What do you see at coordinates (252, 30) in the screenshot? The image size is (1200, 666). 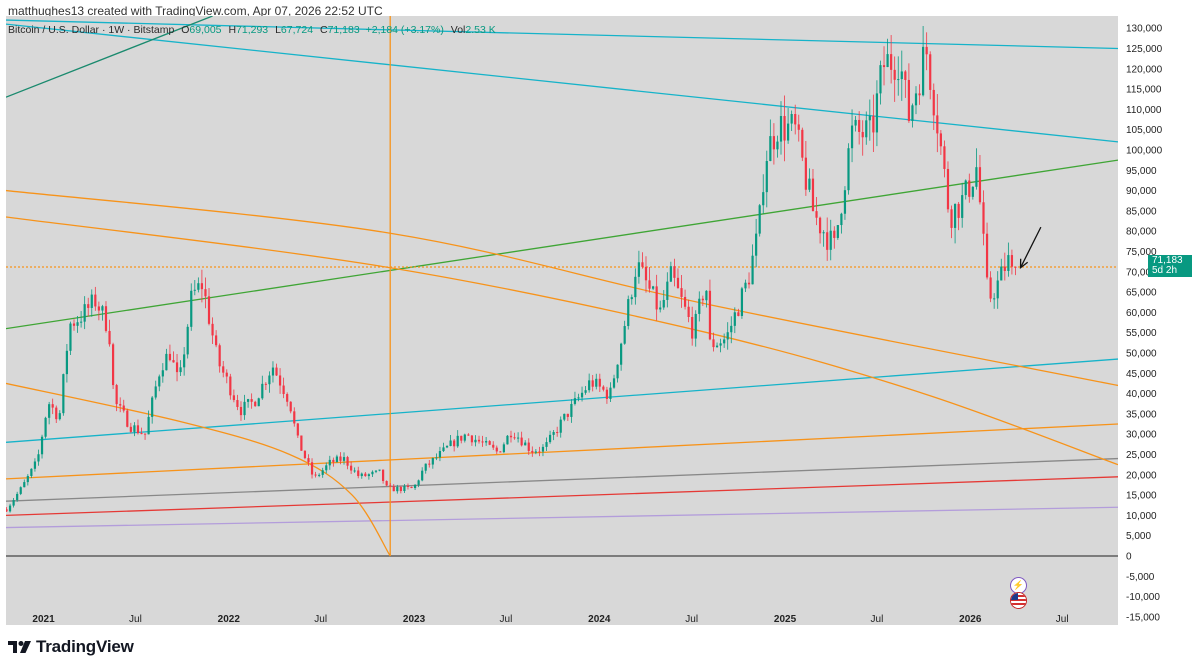 I see `high-value: 71,293` at bounding box center [252, 30].